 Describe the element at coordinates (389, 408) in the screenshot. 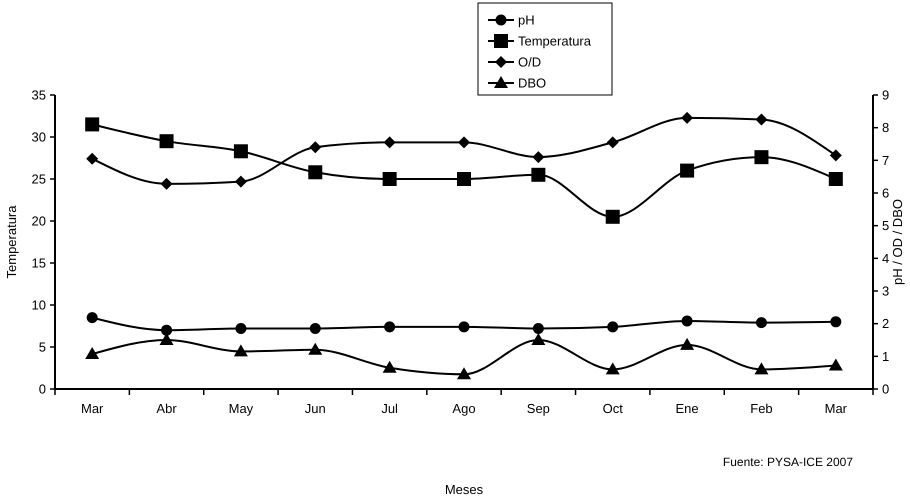

I see `x-tick-label: Jul` at that location.